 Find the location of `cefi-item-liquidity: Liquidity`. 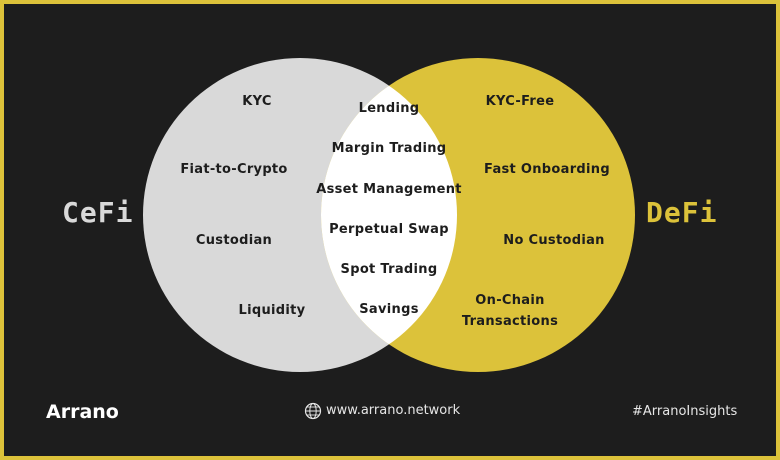

cefi-item-liquidity: Liquidity is located at coordinates (272, 310).